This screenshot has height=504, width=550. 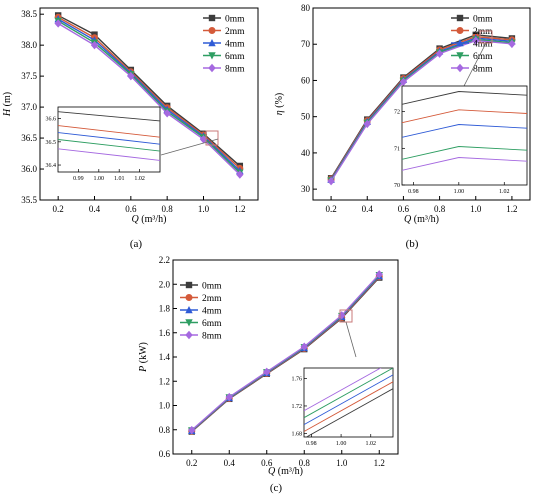 I want to click on y-tick-label: 1.6, so click(x=165, y=333).